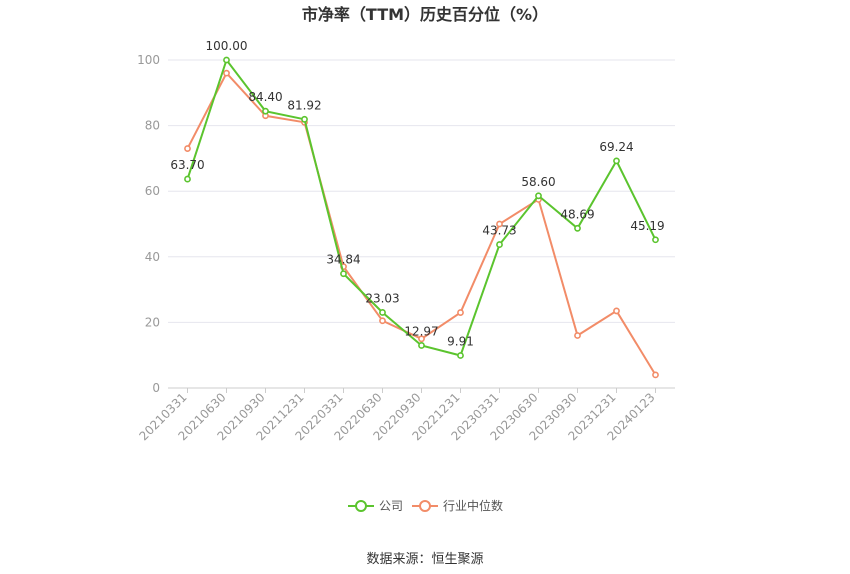 Image resolution: width=850 pixels, height=574 pixels. Describe the element at coordinates (304, 105) in the screenshot. I see `data-label-company: 81.92` at that location.